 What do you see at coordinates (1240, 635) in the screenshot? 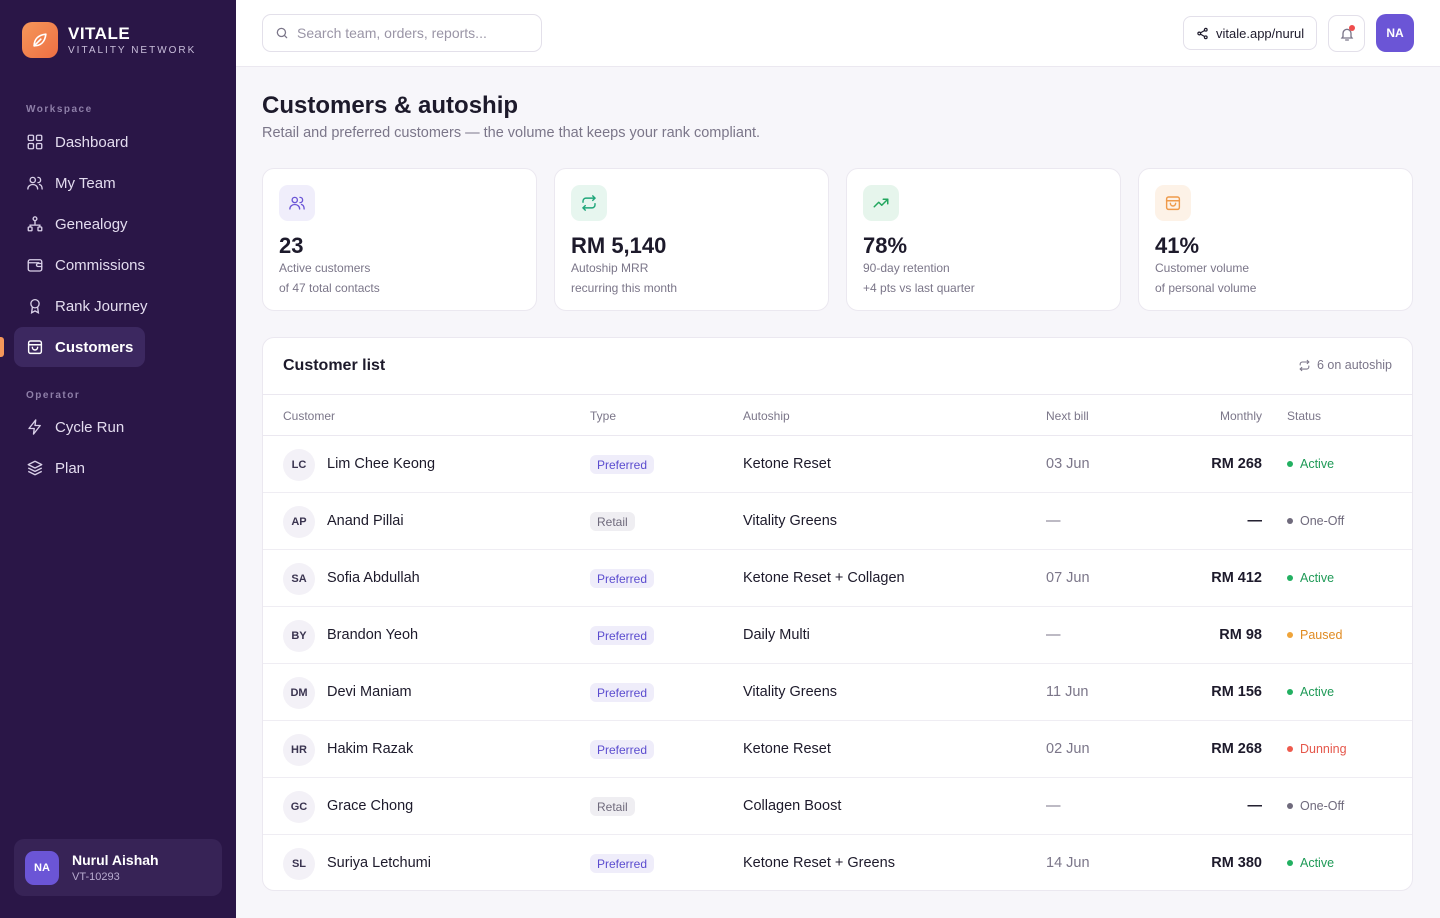
I see `monthly-amount: RM 98` at bounding box center [1240, 635].